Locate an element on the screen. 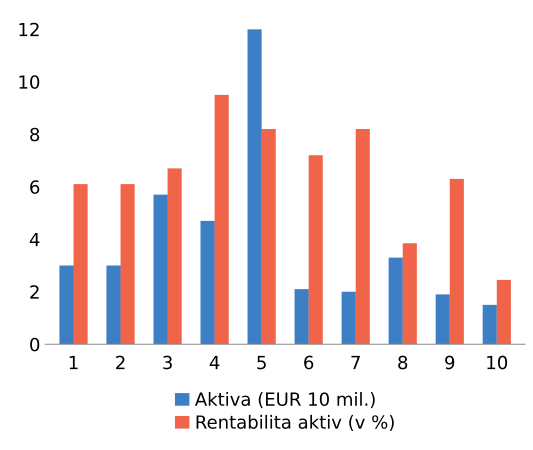 This screenshot has height=450, width=533. x-tick-label: 5 is located at coordinates (261, 363).